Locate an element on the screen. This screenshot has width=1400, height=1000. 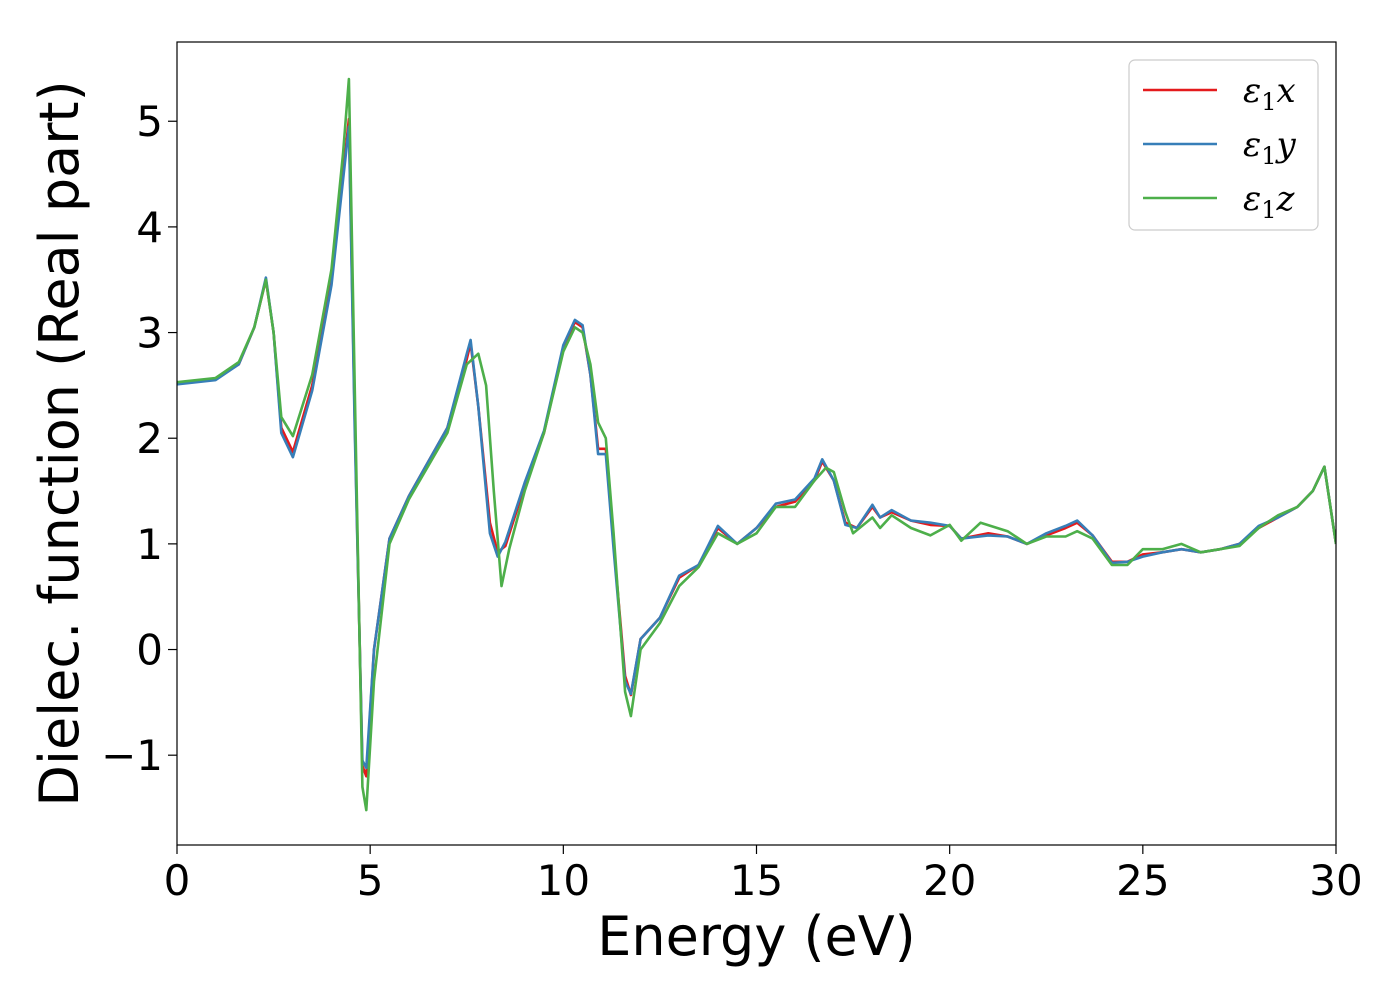
y-axis: −1 0 1 2 3 4 5 is located at coordinates (139, 438).